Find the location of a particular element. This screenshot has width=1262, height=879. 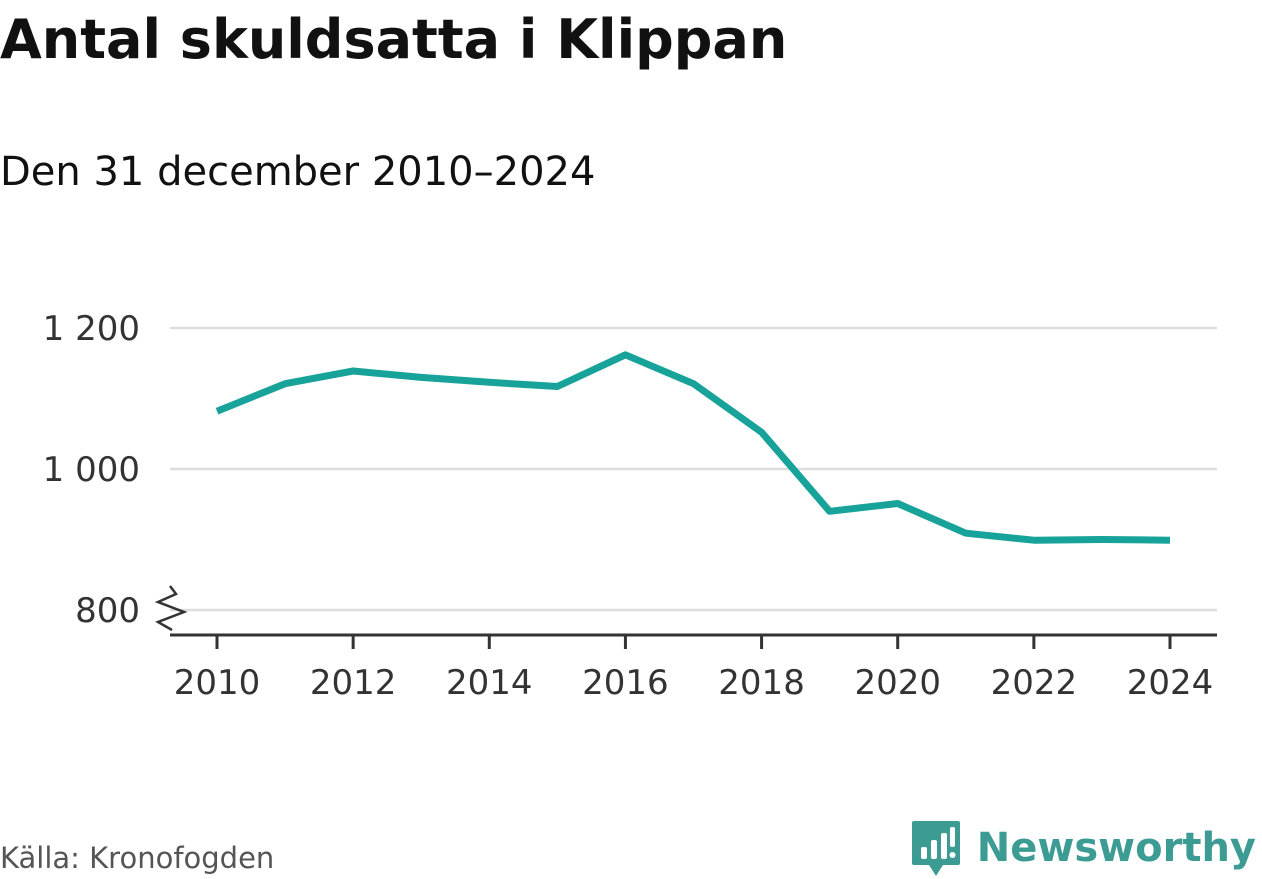

x-tick-label: 2020 is located at coordinates (897, 683).